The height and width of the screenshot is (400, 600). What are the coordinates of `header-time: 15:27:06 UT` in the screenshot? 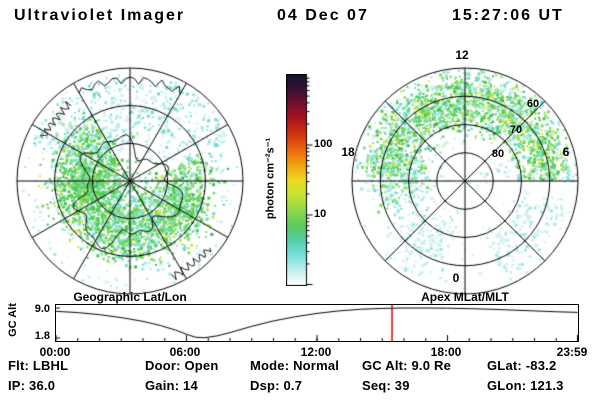 It's located at (508, 15).